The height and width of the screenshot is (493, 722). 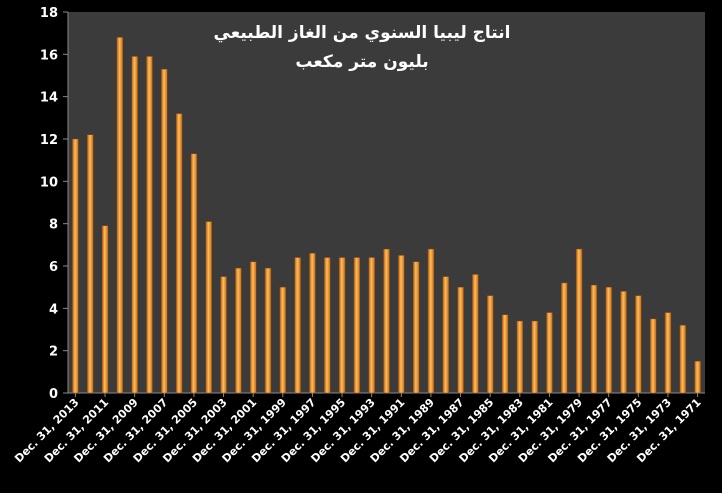 I want to click on y-tick-label: 18, so click(x=49, y=13).